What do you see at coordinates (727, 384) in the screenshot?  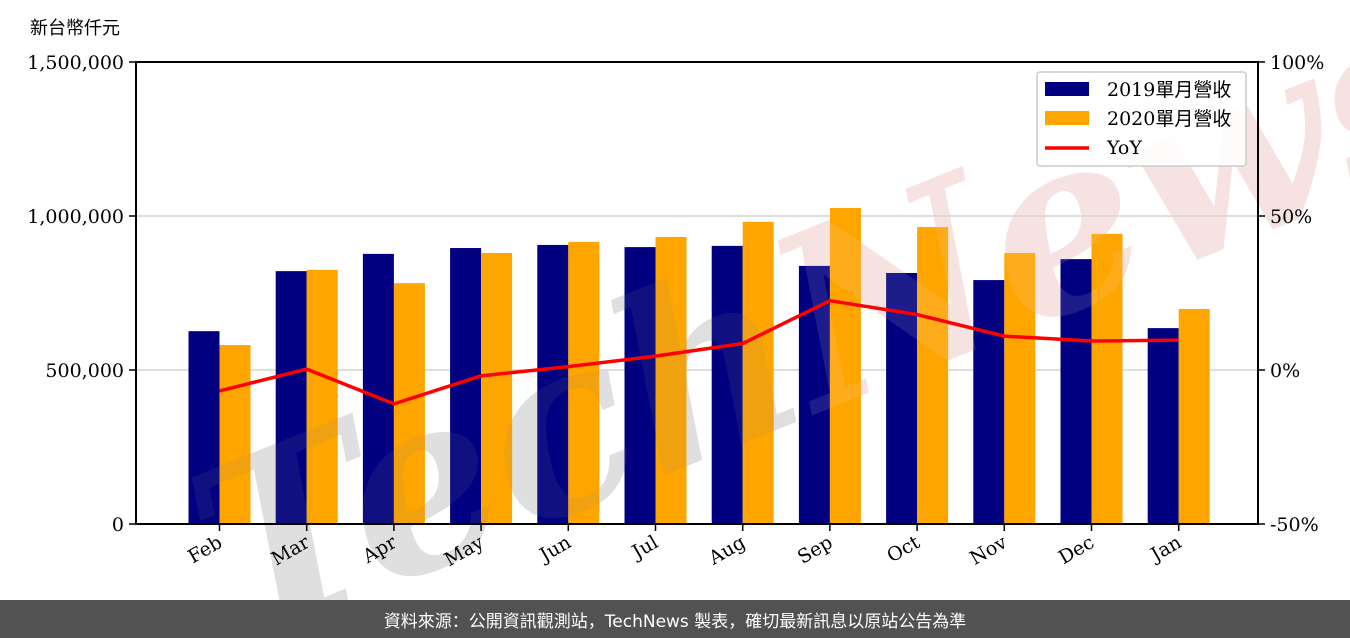 I see `bar-2019單月營收-Aug` at bounding box center [727, 384].